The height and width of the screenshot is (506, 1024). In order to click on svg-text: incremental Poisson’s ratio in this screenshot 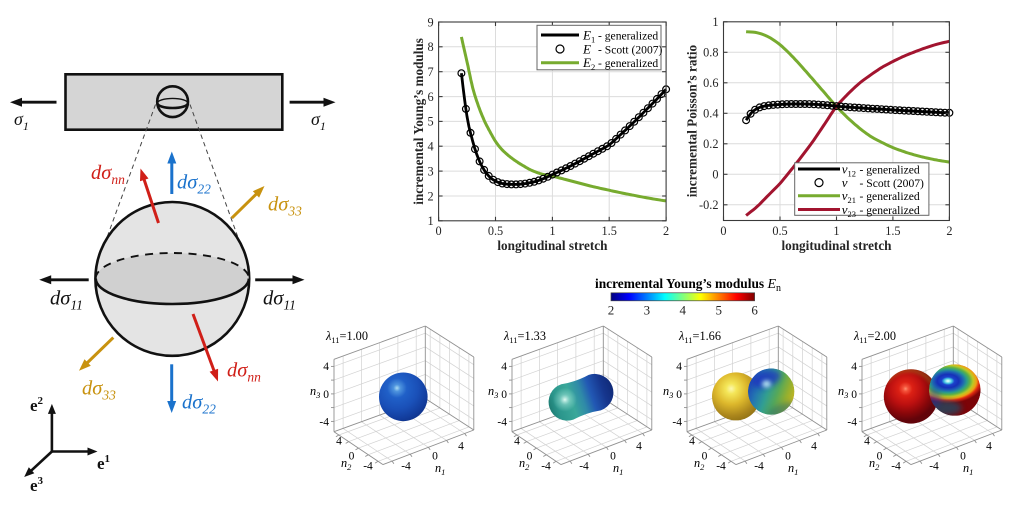, I will do `click(692, 121)`.